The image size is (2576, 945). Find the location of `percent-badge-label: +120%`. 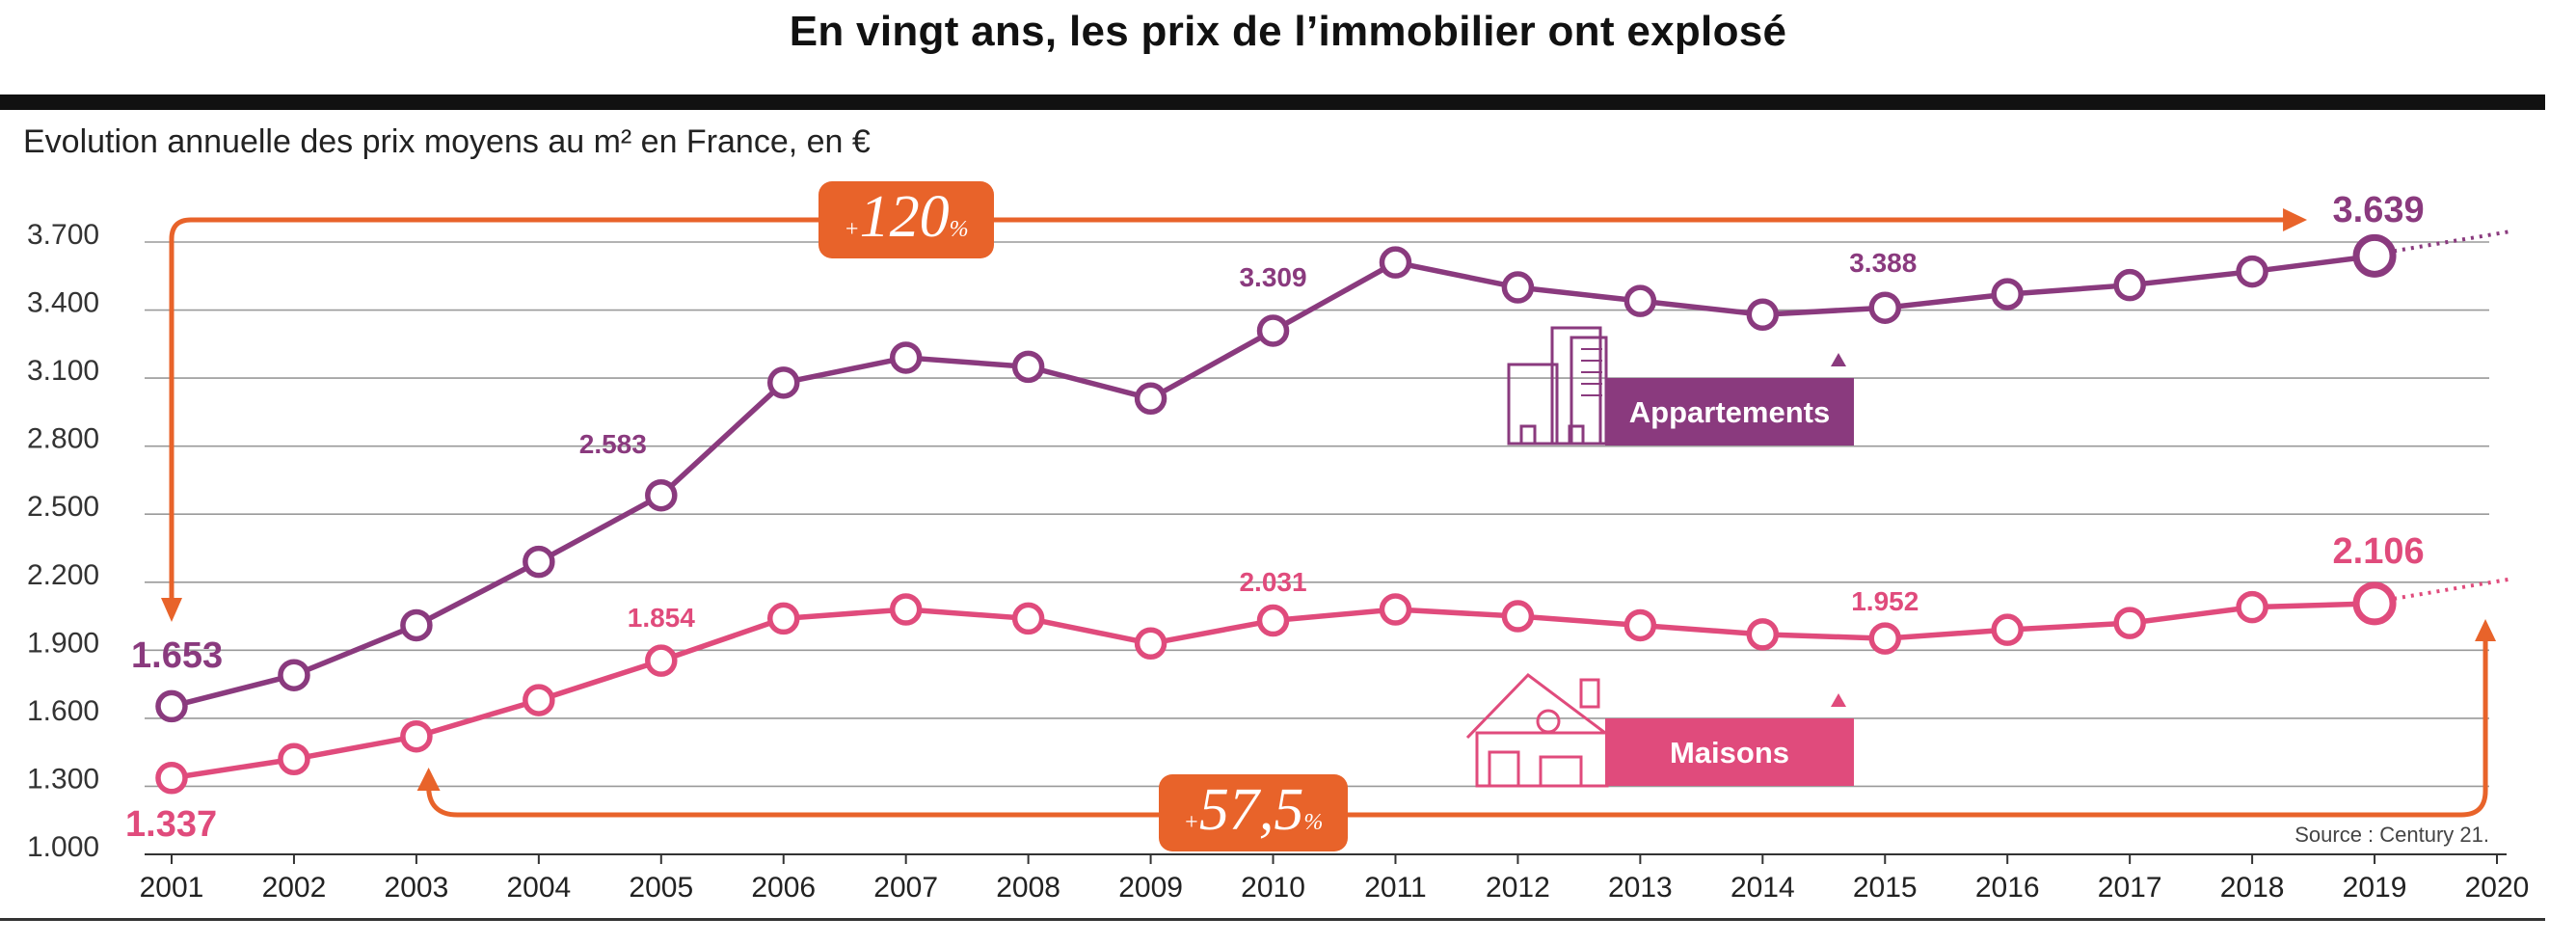

percent-badge-label: +120% is located at coordinates (906, 217).